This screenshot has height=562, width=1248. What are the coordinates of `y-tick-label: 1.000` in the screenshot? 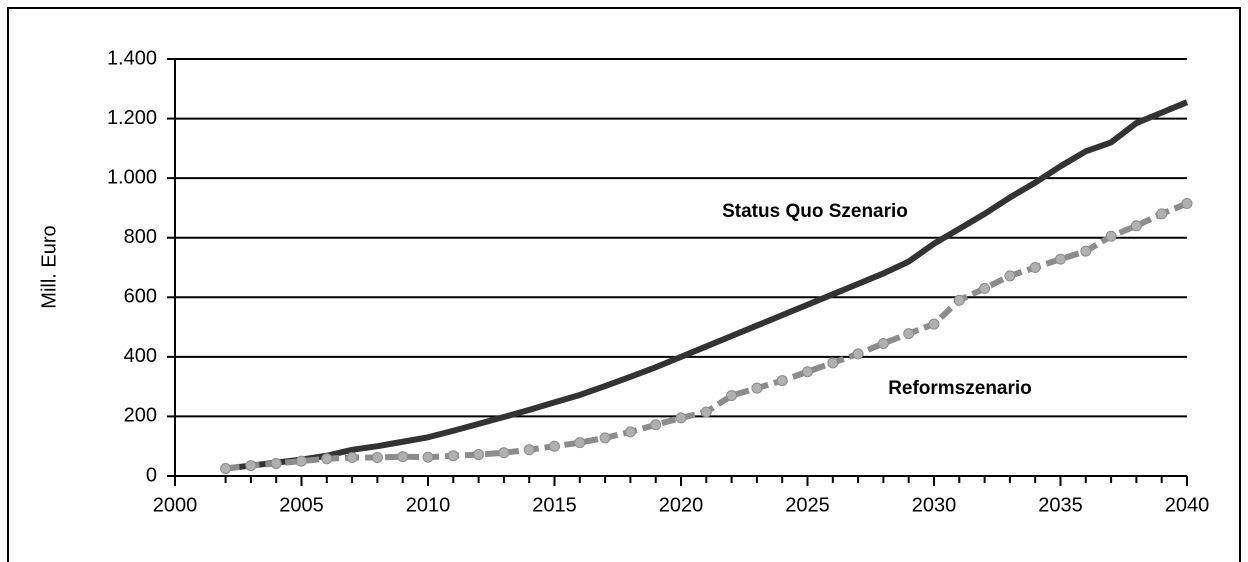 It's located at (132, 177).